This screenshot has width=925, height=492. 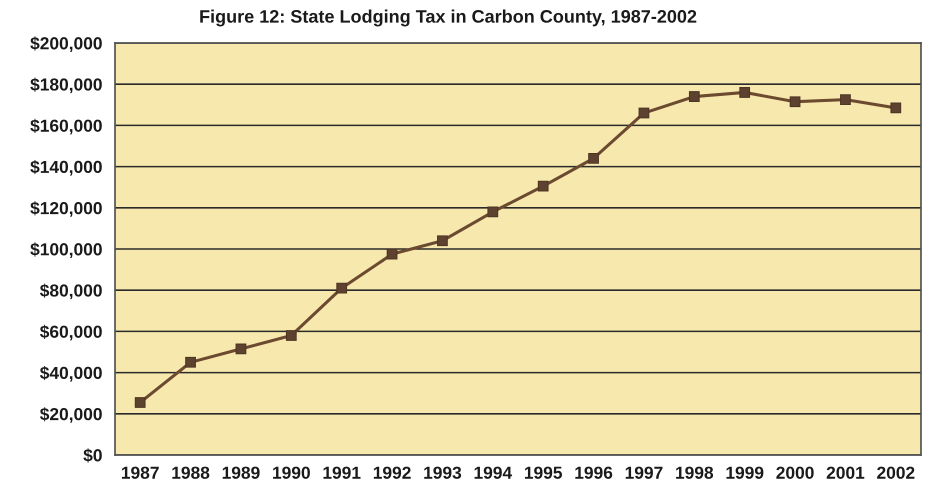 What do you see at coordinates (493, 472) in the screenshot?
I see `x-tick-label: 1994` at bounding box center [493, 472].